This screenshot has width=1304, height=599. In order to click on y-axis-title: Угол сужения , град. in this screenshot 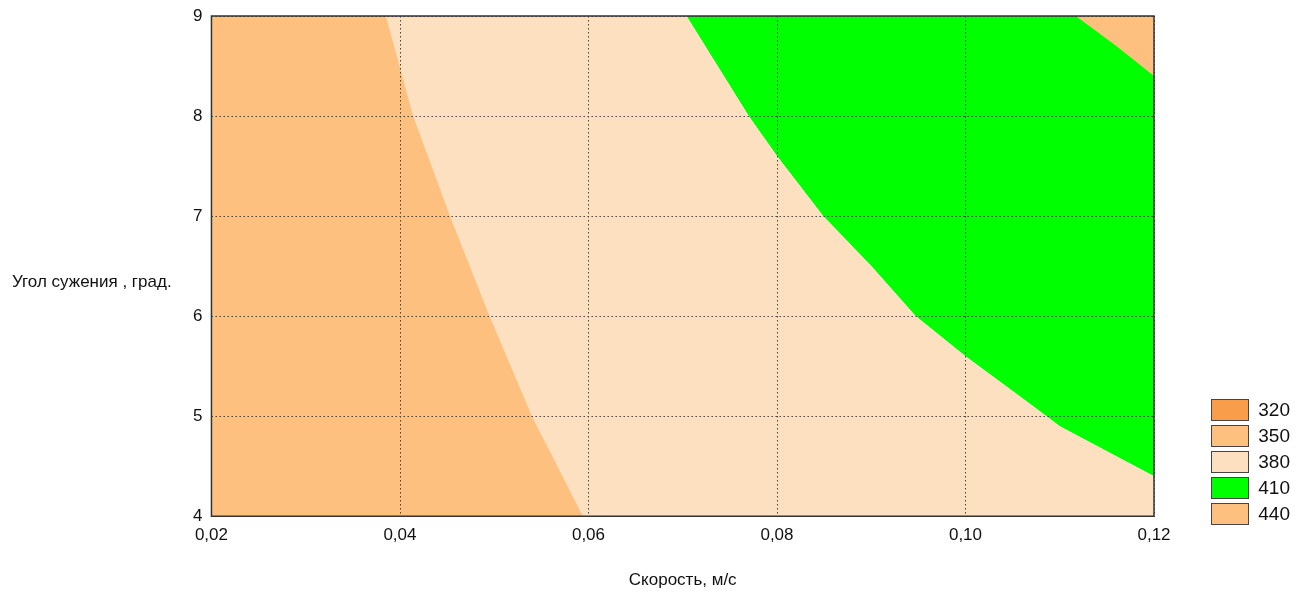, I will do `click(92, 282)`.